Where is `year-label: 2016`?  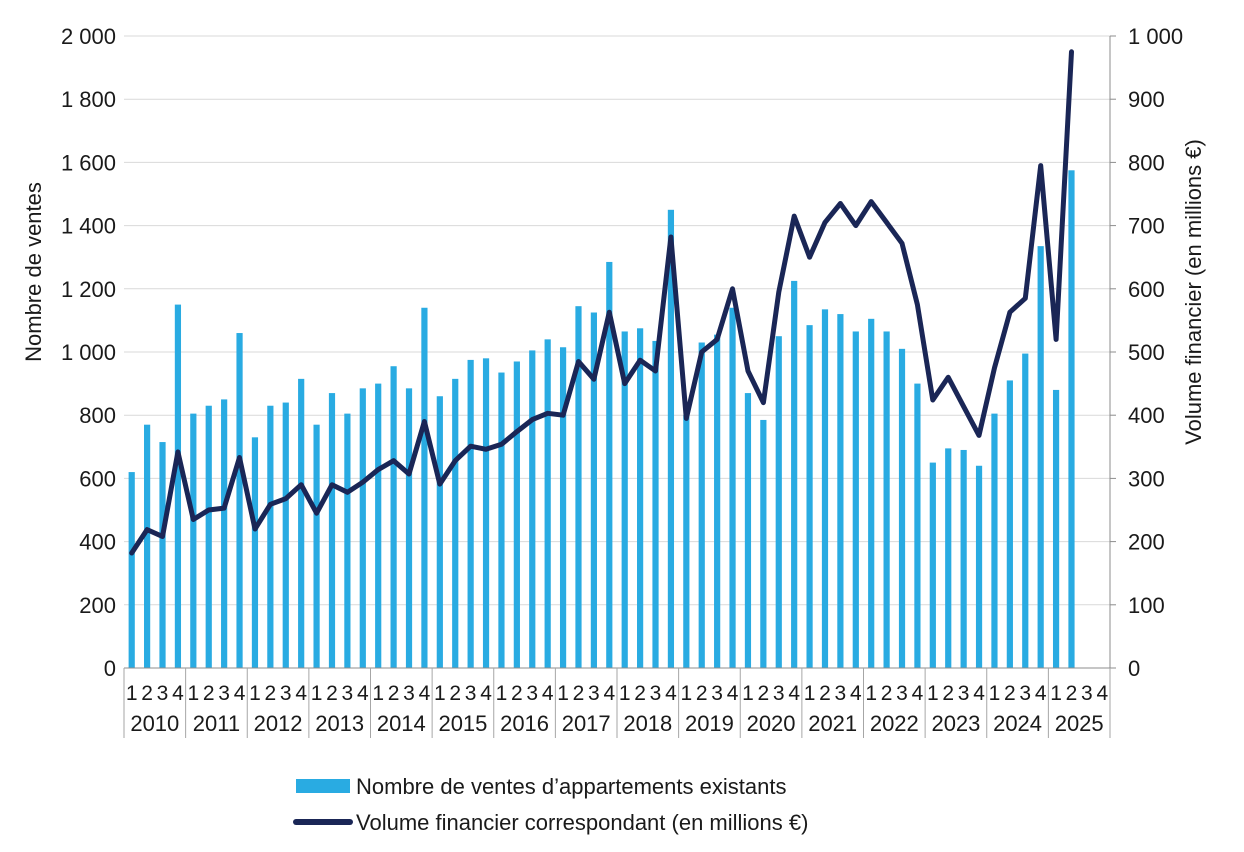
year-label: 2016 is located at coordinates (524, 723).